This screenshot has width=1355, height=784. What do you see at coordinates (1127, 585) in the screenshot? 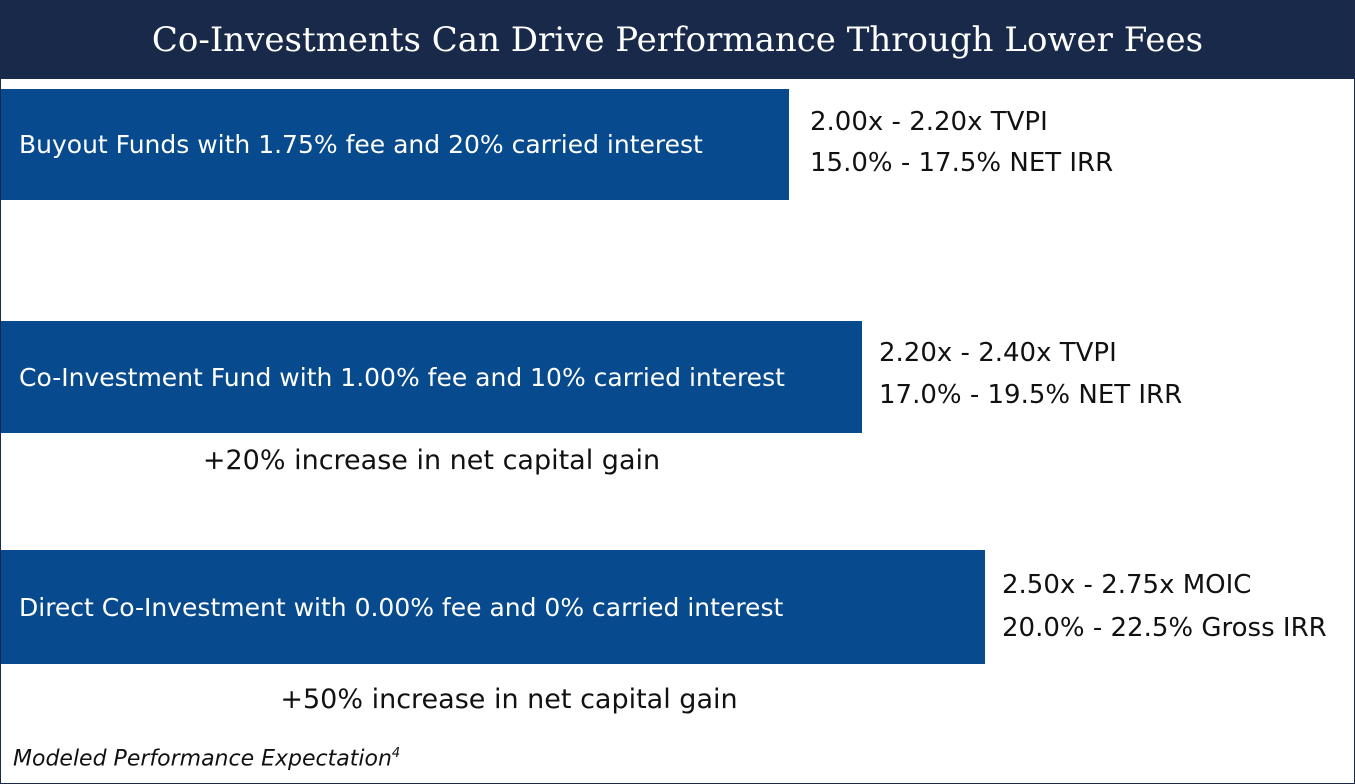
I see `metric: 2.50x - 2.75x MOIC` at bounding box center [1127, 585].